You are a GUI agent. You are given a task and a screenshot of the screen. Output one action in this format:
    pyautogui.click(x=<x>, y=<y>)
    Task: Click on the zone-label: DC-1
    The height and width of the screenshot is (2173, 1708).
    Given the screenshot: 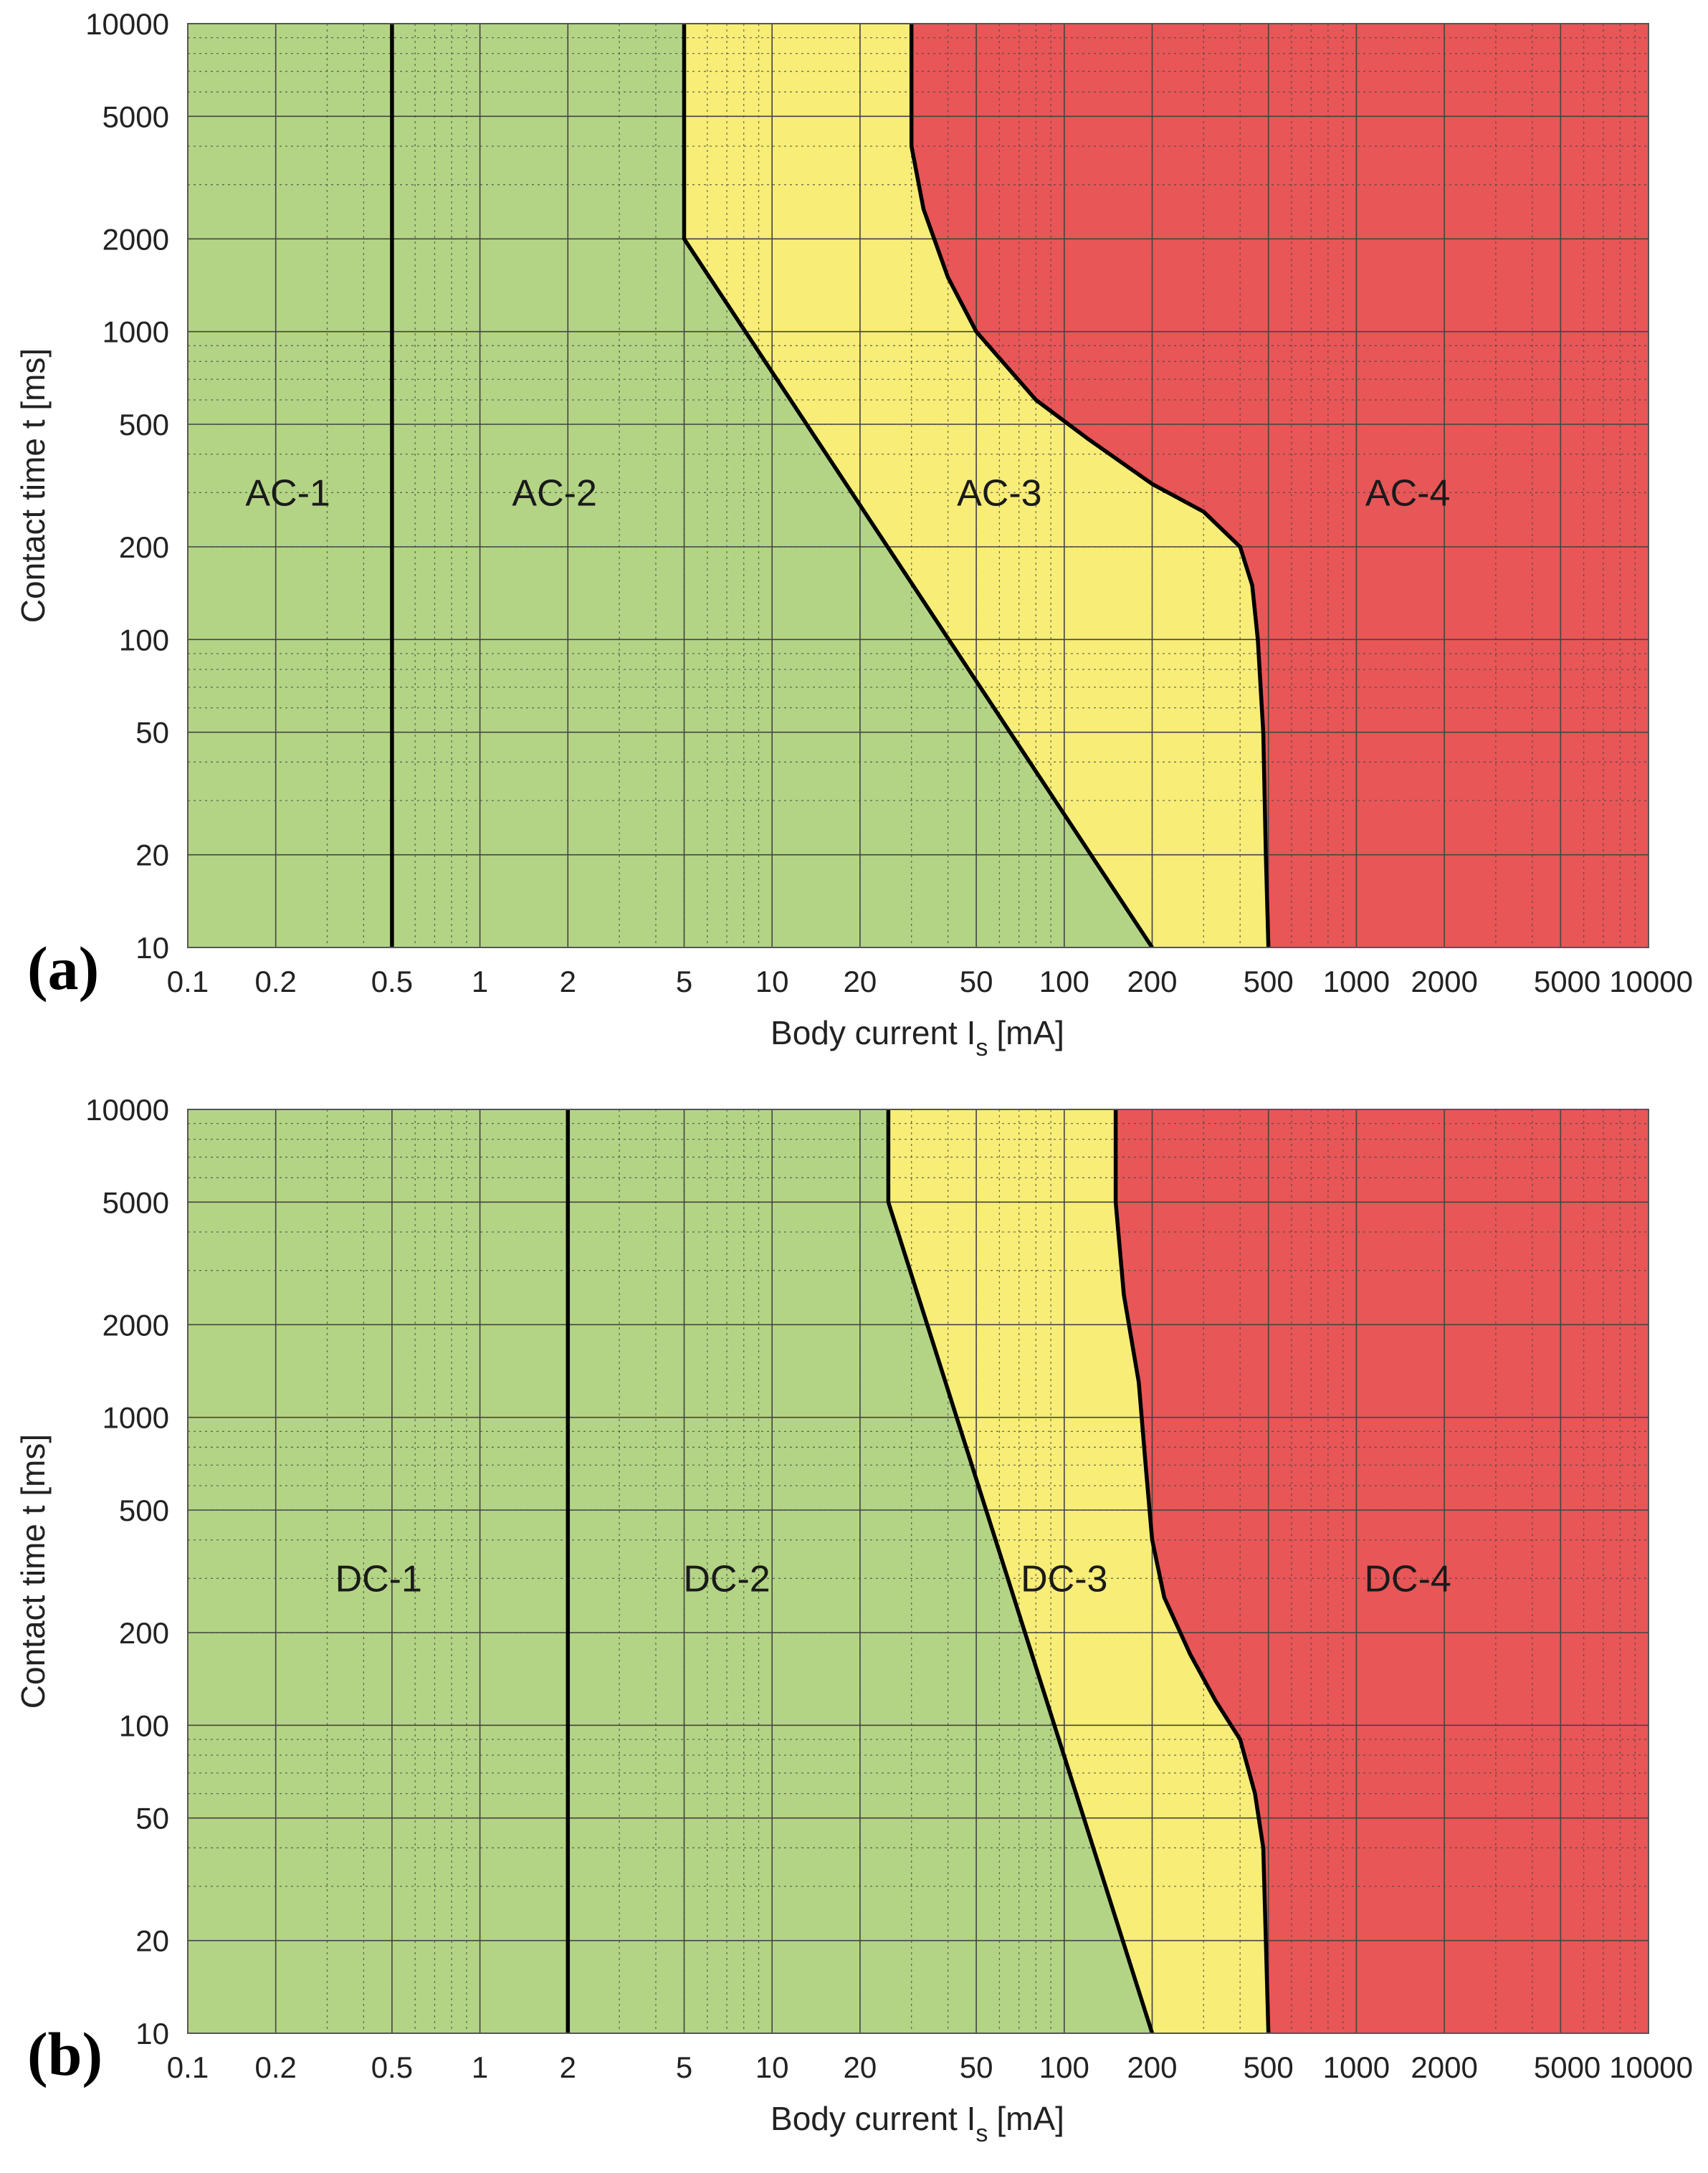 What is the action you would take?
    pyautogui.click(x=378, y=1579)
    